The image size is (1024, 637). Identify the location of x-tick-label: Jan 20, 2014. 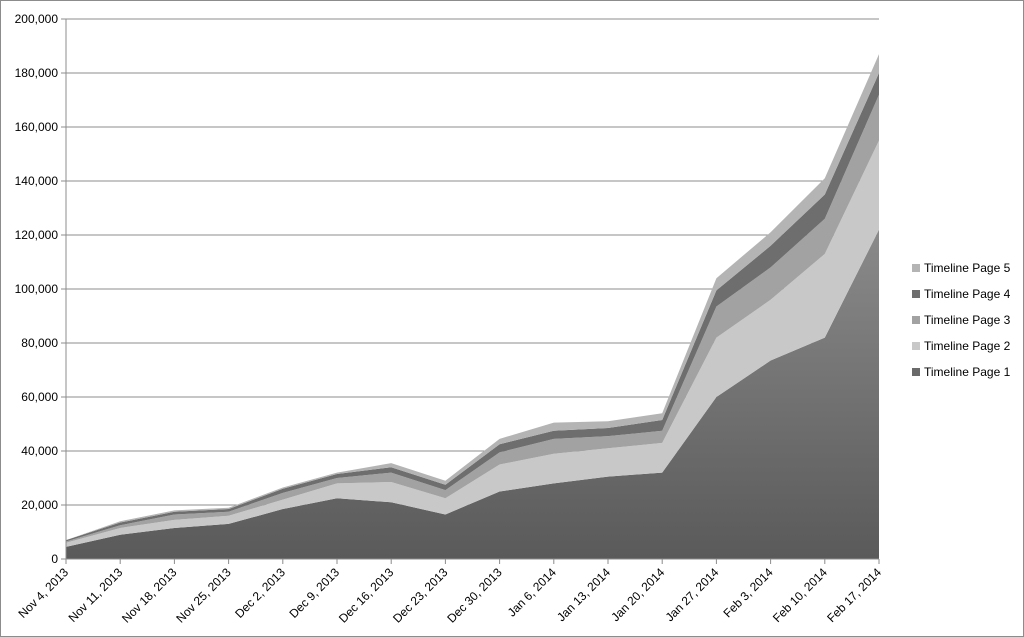
(637, 594).